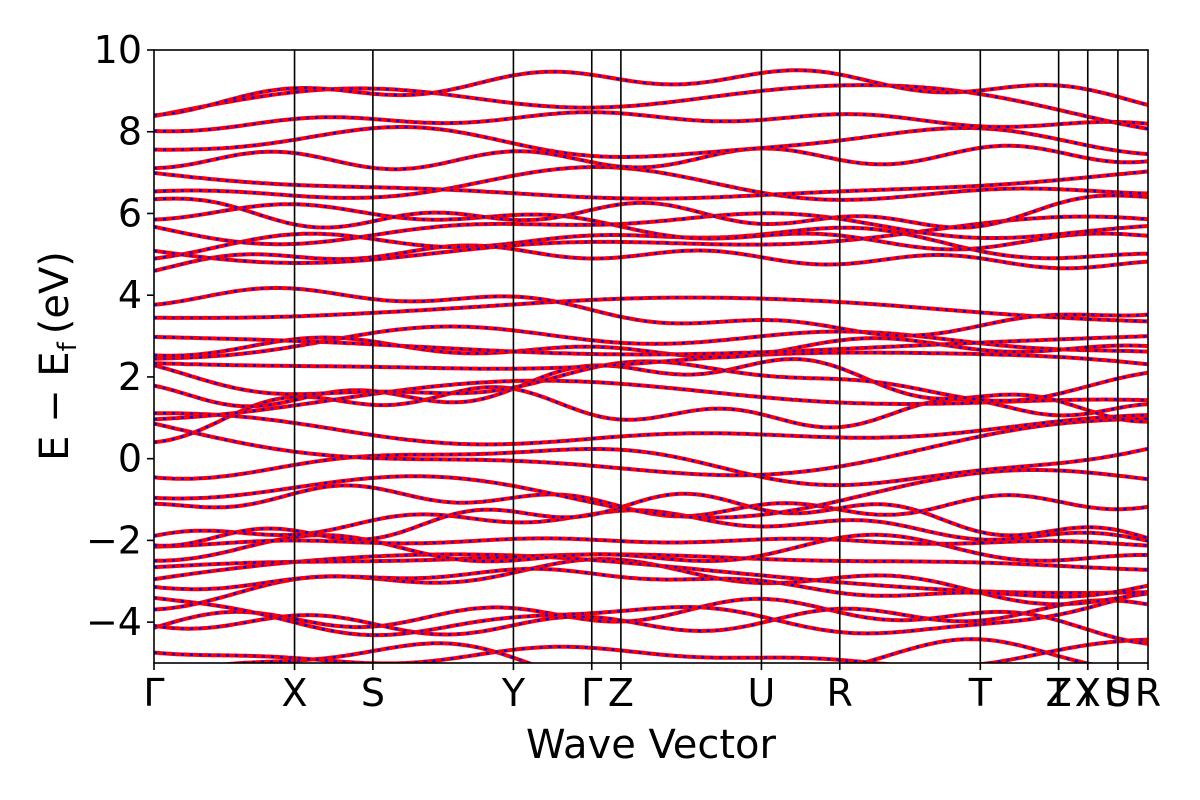 The width and height of the screenshot is (1200, 800). Describe the element at coordinates (55, 406) in the screenshot. I see `y-axis-label-main: E − E` at that location.